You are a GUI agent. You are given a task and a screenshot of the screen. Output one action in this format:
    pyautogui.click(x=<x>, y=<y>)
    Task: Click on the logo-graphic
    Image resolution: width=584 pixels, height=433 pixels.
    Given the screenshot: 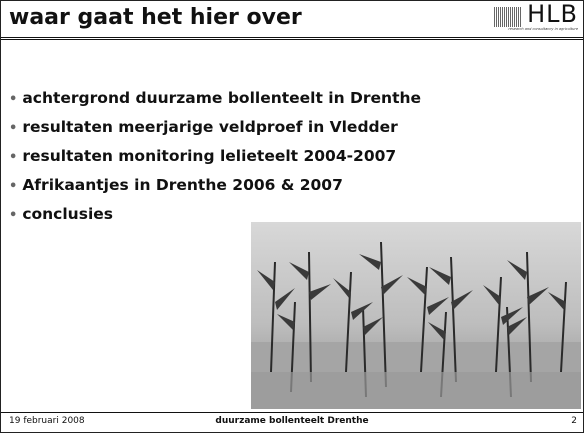 What is the action you would take?
    pyautogui.click(x=508, y=17)
    